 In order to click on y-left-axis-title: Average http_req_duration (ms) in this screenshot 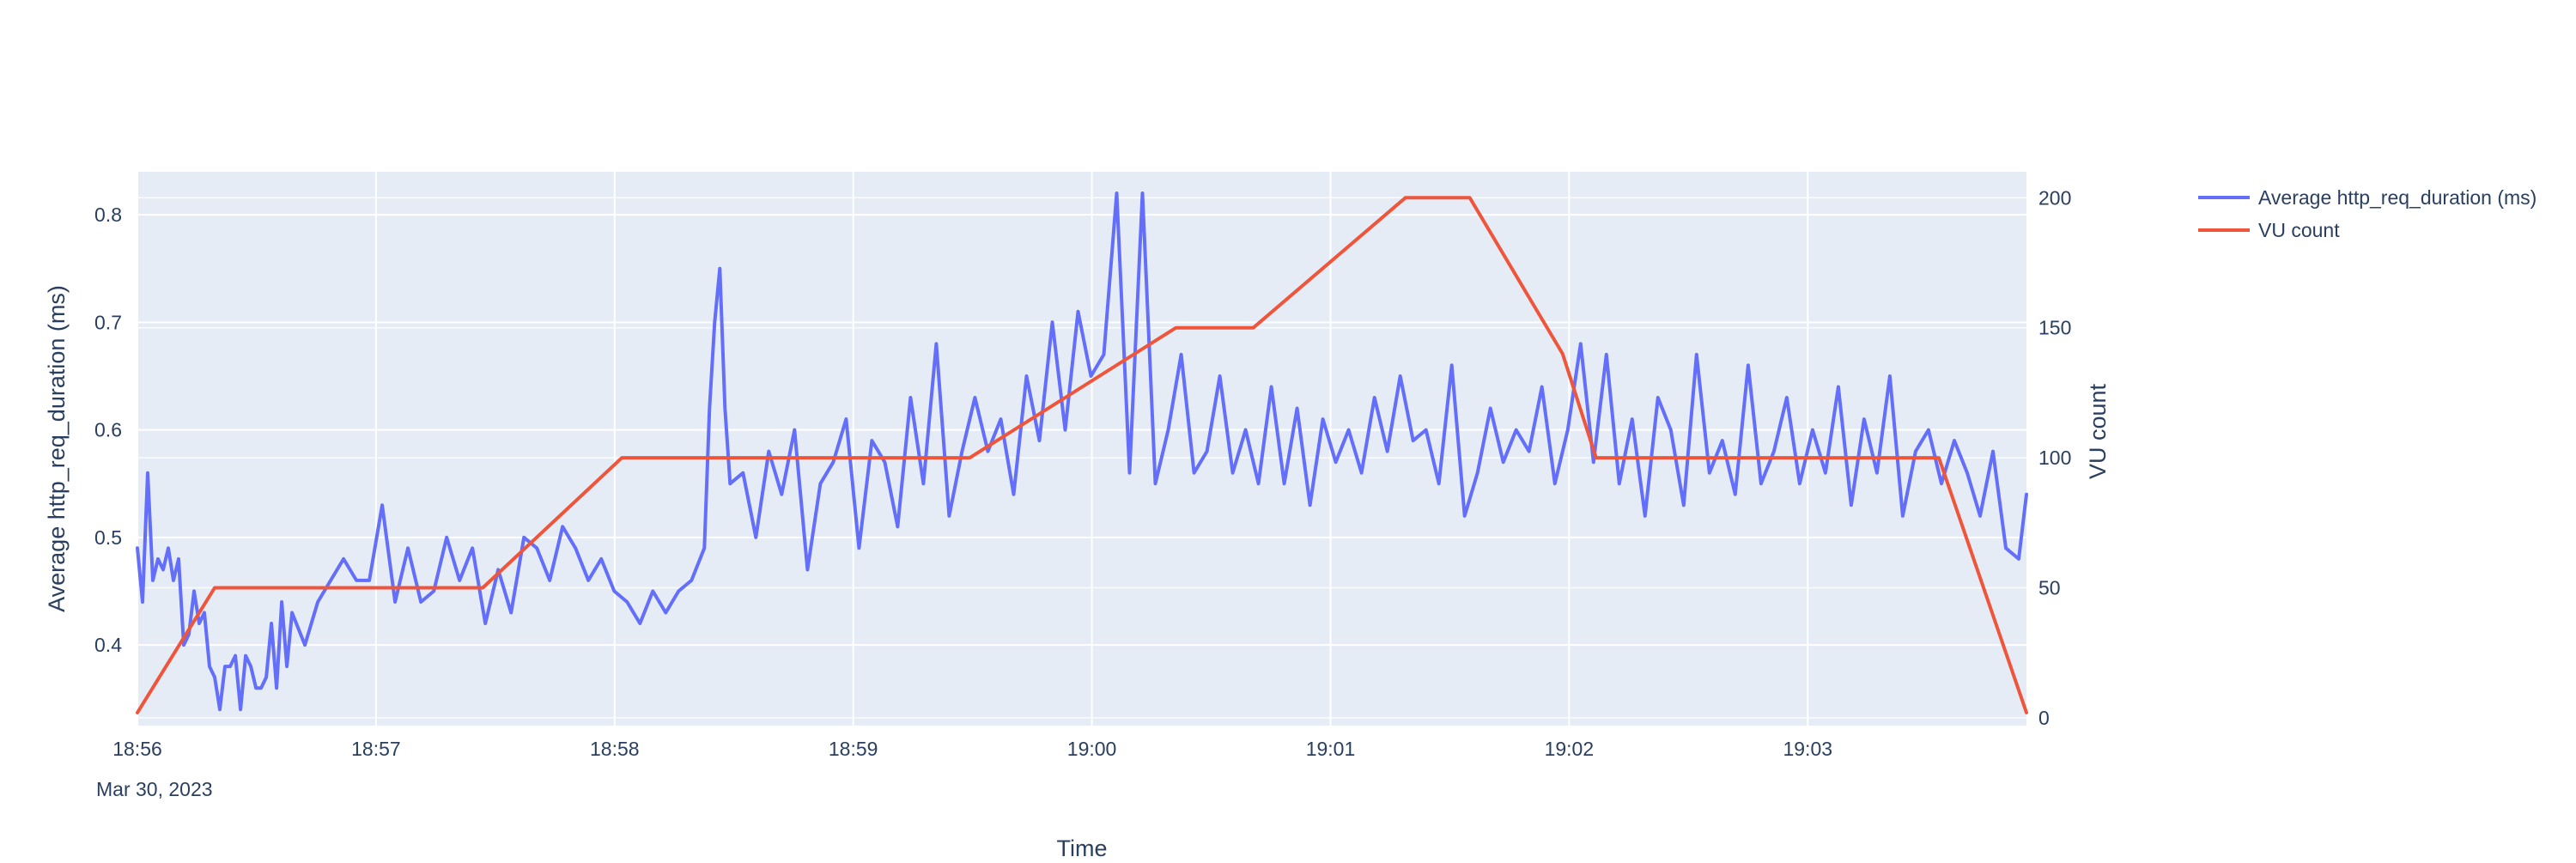, I will do `click(57, 448)`.